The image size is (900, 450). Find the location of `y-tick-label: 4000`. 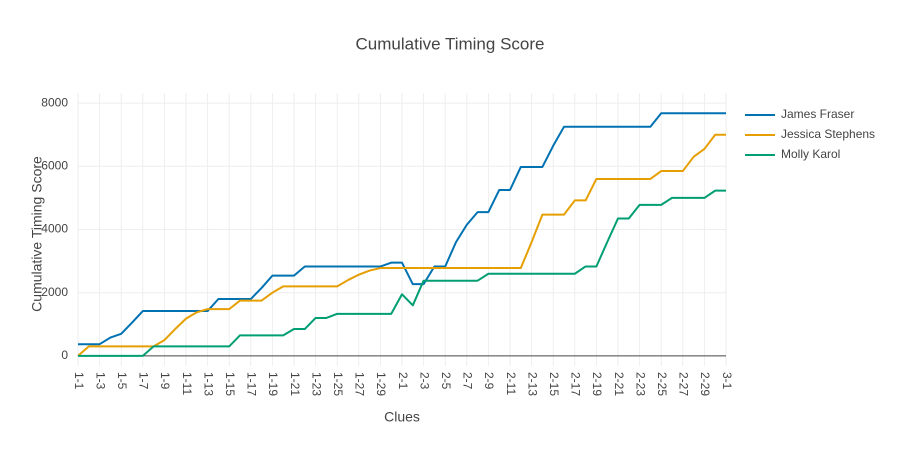

y-tick-label: 4000 is located at coordinates (54, 229).